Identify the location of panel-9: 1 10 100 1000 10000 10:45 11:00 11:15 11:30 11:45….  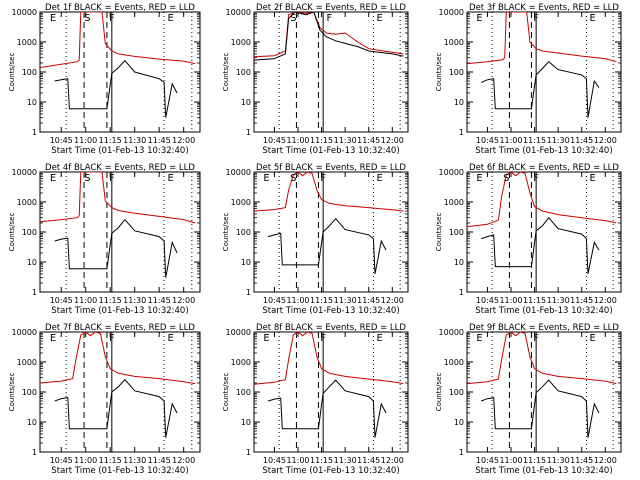
(528, 399).